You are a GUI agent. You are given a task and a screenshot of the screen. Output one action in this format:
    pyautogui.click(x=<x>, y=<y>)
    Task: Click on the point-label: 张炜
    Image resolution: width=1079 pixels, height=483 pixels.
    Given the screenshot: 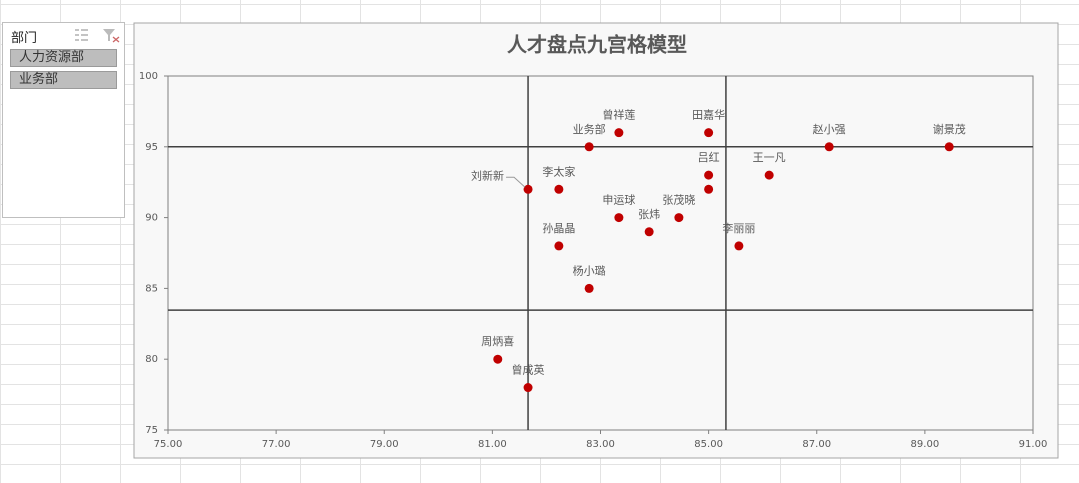 What is the action you would take?
    pyautogui.click(x=649, y=214)
    